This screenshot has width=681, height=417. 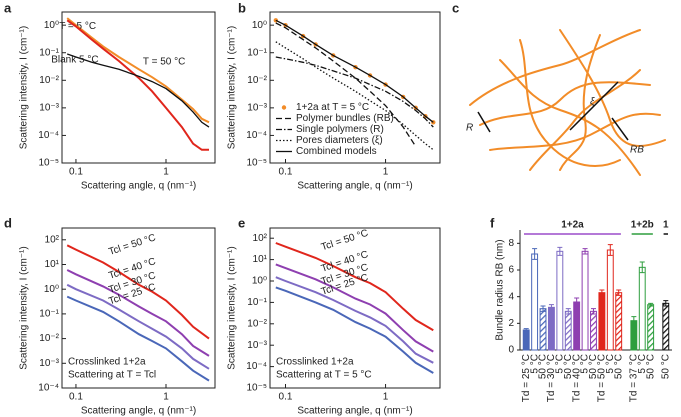 I want to click on panel-label: d, so click(x=8, y=222).